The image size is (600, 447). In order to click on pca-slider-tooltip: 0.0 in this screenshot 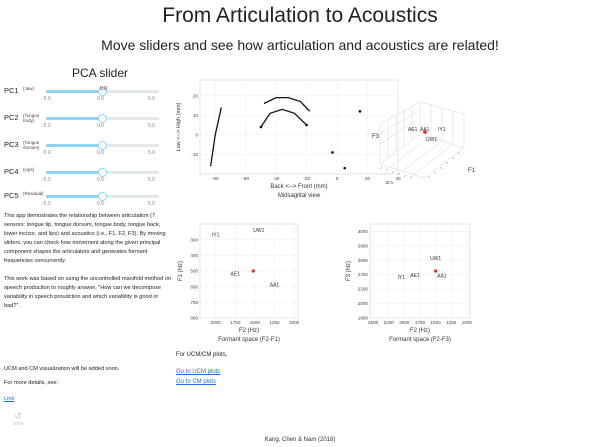, I will do `click(103, 89)`.